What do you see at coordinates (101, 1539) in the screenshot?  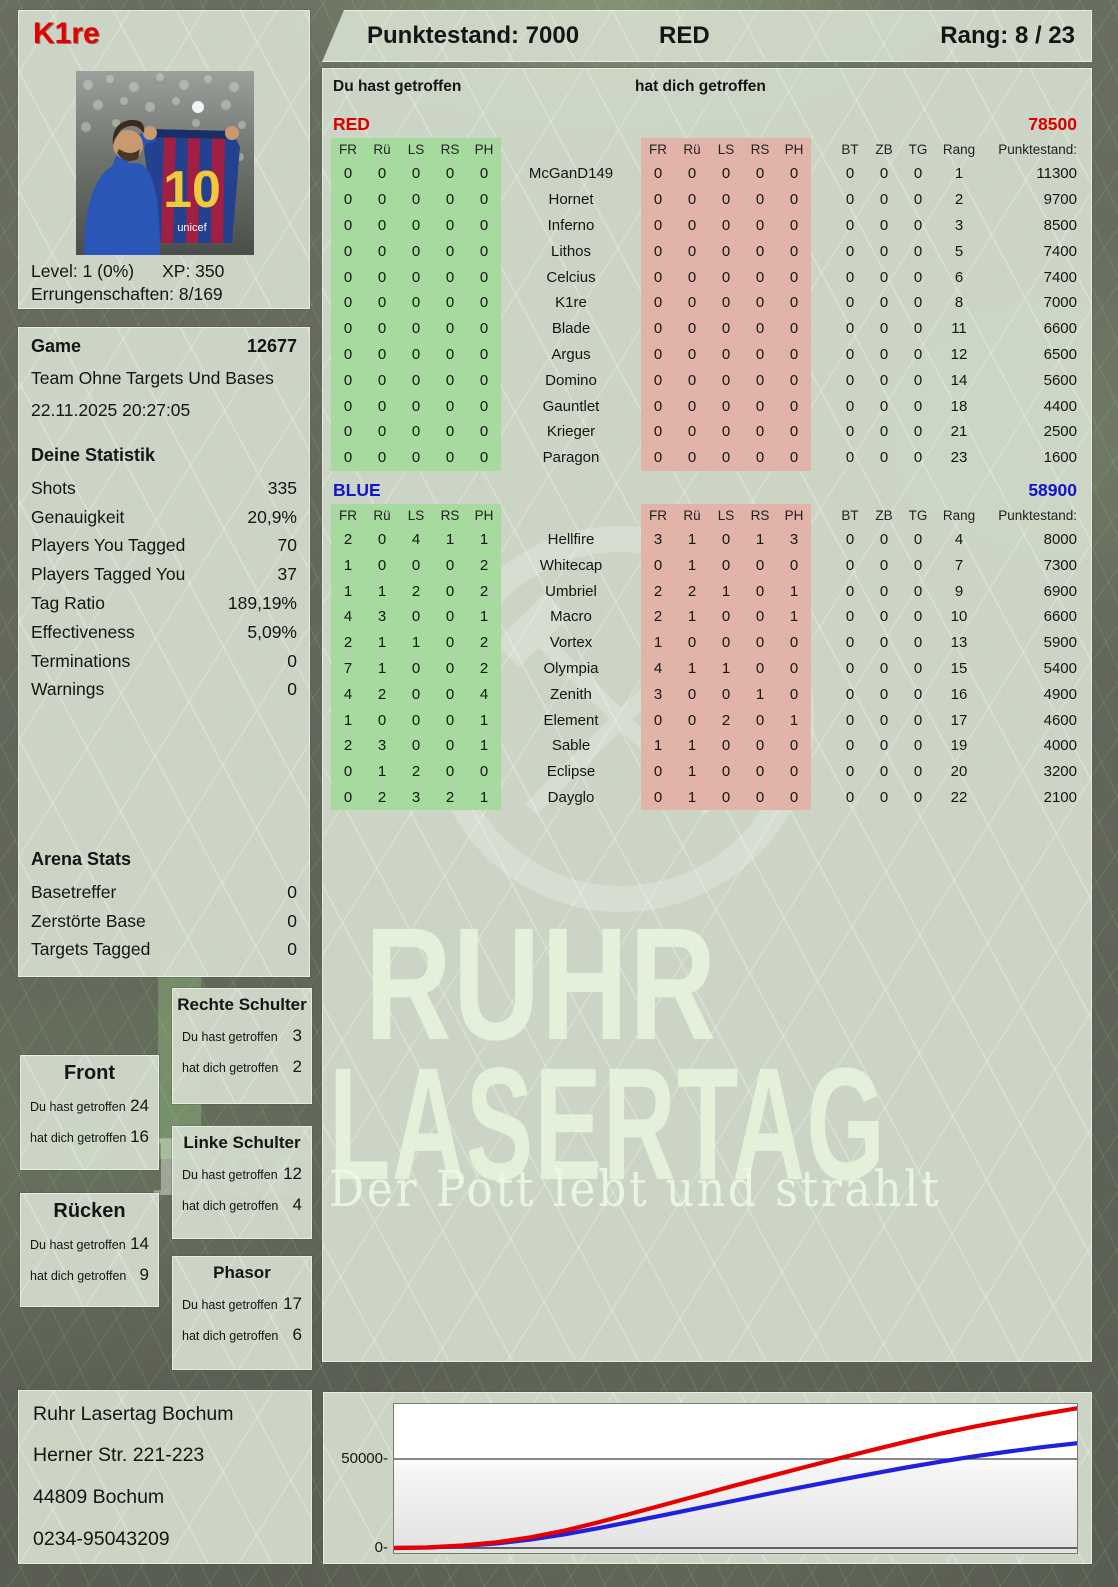 I see `venue-phone: 0234-95043209` at bounding box center [101, 1539].